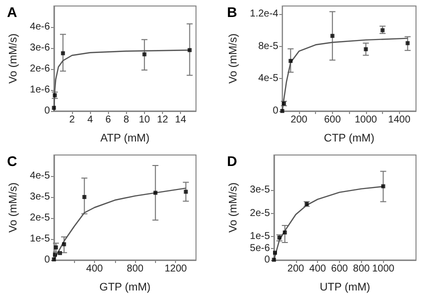  Describe the element at coordinates (181, 120) in the screenshot. I see `x-tick-label: 14` at that location.